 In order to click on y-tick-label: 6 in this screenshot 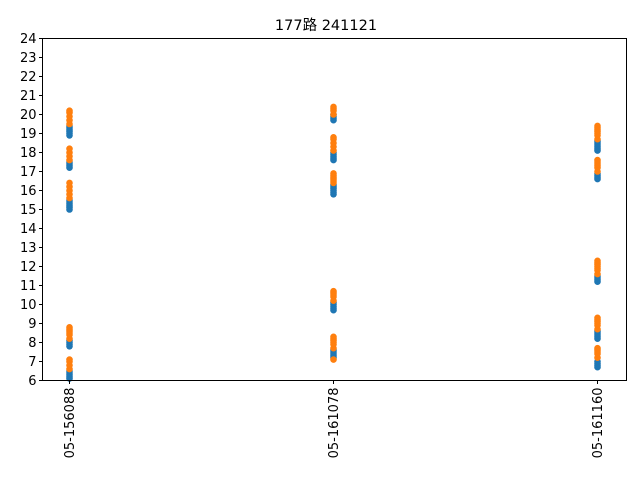, I will do `click(32, 381)`.